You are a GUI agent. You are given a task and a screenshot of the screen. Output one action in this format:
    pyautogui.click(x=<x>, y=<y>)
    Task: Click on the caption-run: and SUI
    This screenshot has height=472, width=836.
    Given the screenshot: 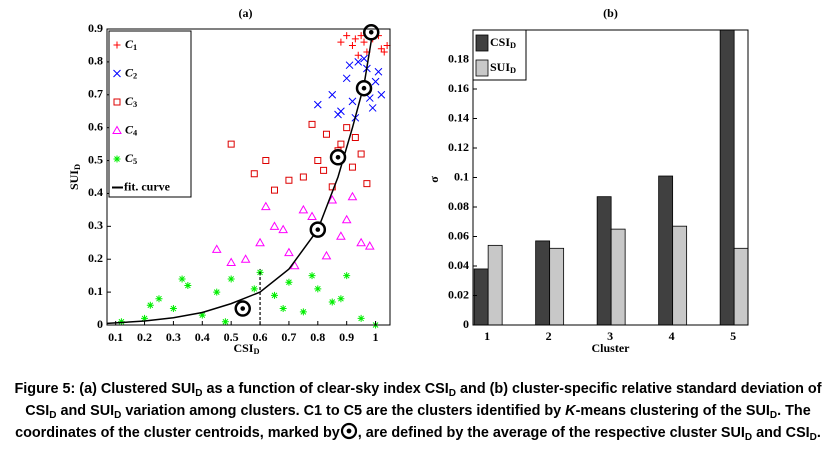 What is the action you would take?
    pyautogui.click(x=85, y=411)
    